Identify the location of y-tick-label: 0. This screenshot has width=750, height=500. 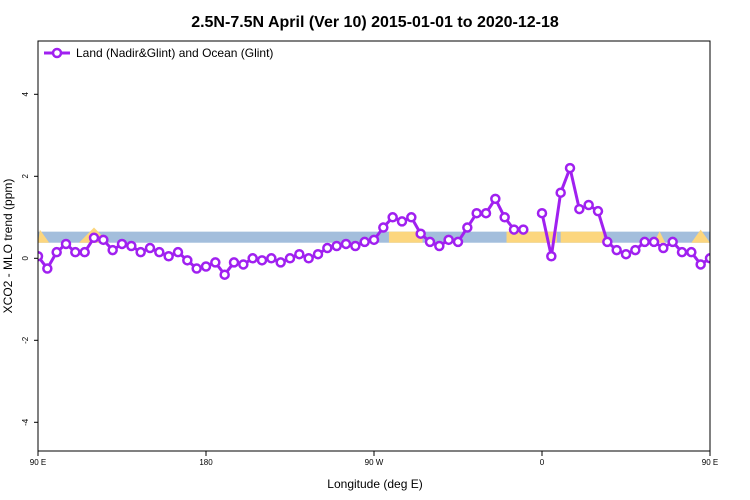
(25, 258).